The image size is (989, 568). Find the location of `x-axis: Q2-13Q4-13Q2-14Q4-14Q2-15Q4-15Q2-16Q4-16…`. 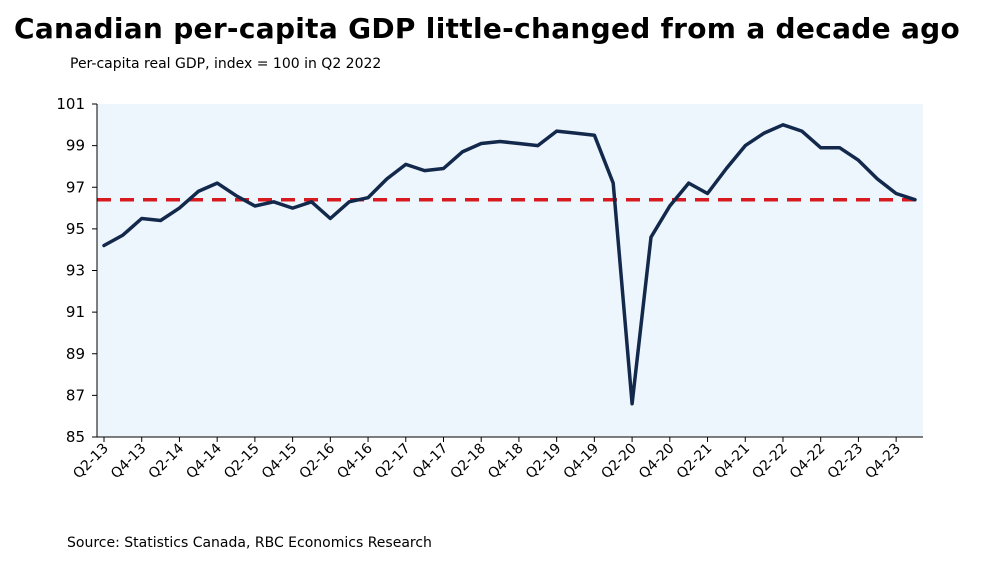

x-axis: Q2-13Q4-13Q2-14Q4-14Q2-15Q4-15Q2-16Q4-16… is located at coordinates (487, 459).